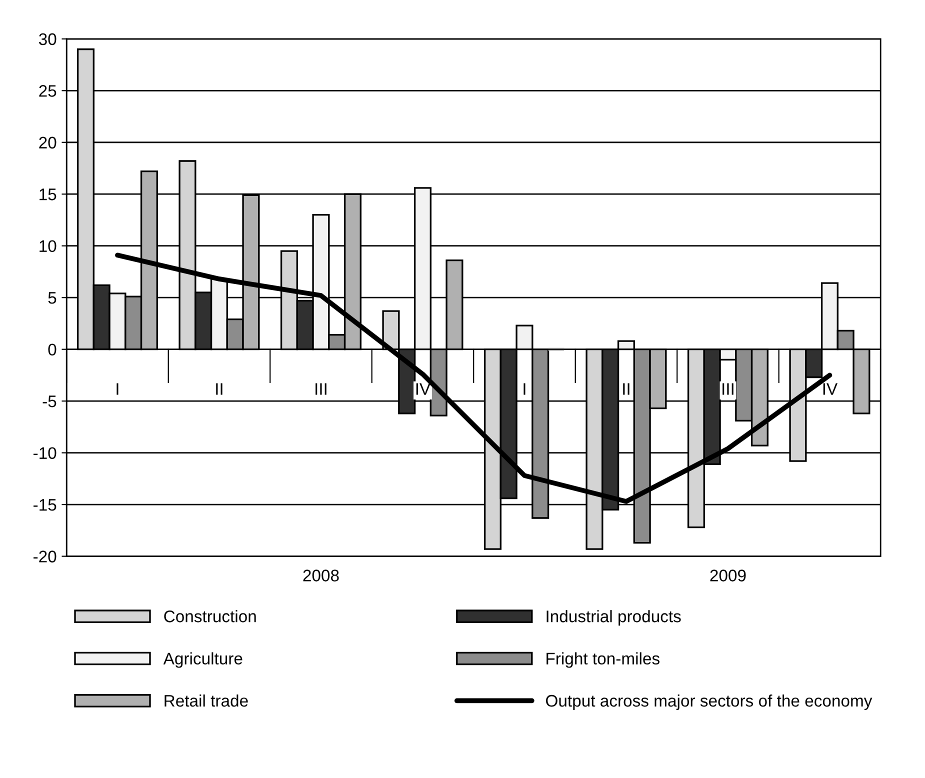 This screenshot has width=925, height=778. Describe the element at coordinates (52, 350) in the screenshot. I see `y-tick-label: 0` at that location.